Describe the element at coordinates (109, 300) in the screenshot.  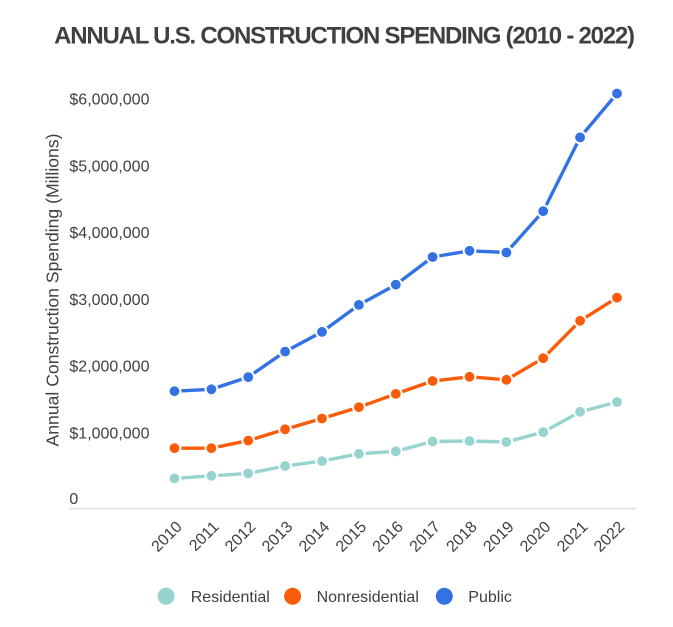
I see `svg-text: $3,000,000` at that location.